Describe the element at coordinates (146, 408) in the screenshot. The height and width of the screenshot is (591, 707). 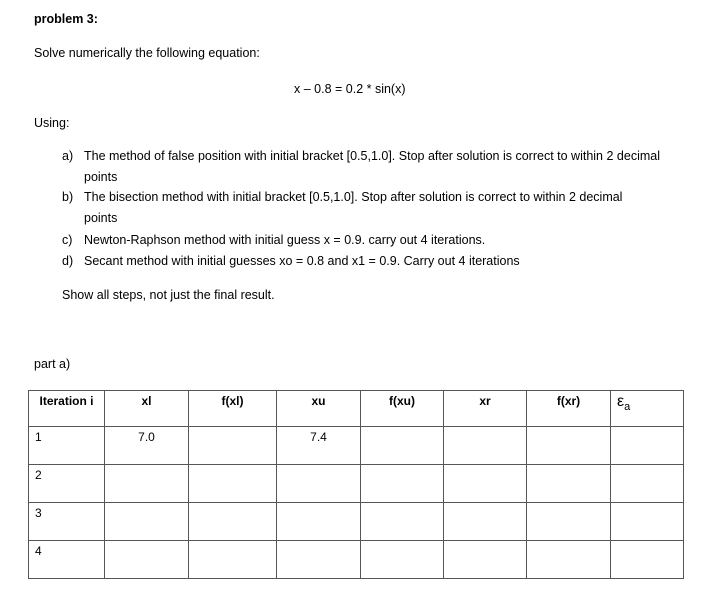
I see `header-xl: xl` at that location.